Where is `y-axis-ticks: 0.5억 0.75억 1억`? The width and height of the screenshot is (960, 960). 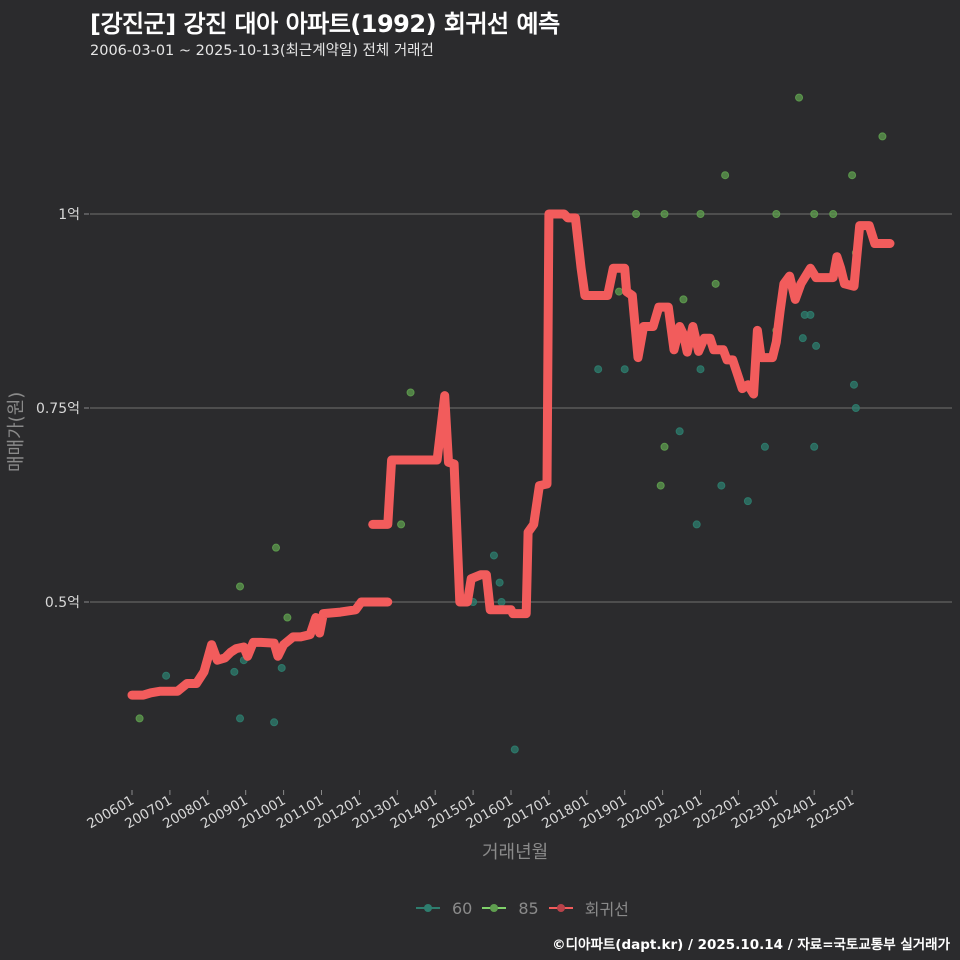 y-axis-ticks: 0.5억 0.75억 1억 is located at coordinates (62, 409).